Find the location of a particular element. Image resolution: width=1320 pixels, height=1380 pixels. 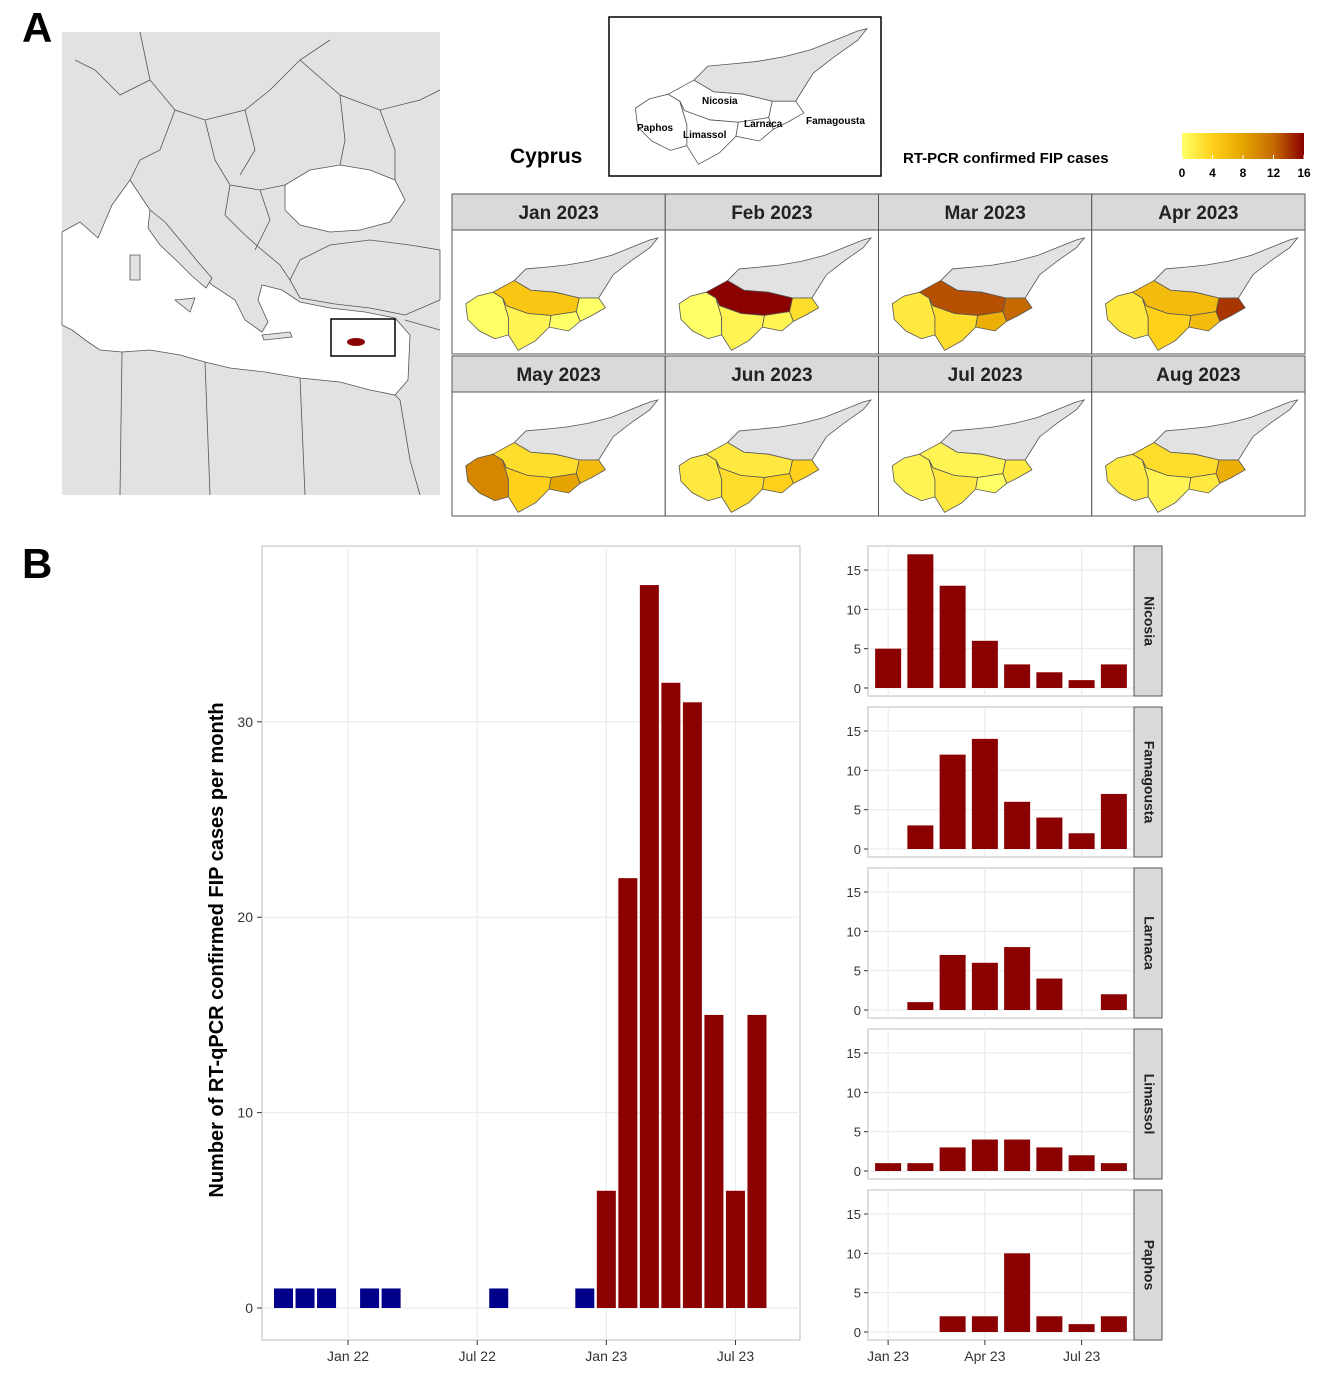

italy is located at coordinates (180, 249).